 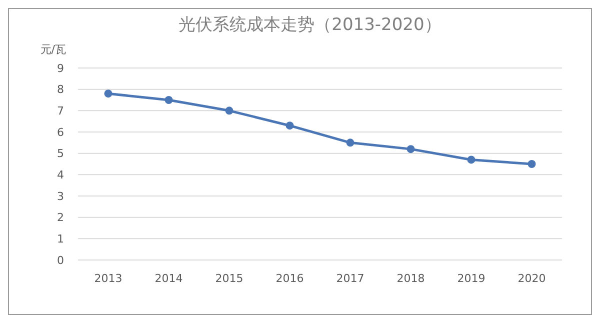 What do you see at coordinates (60, 175) in the screenshot?
I see `y-tick-label: 4` at bounding box center [60, 175].